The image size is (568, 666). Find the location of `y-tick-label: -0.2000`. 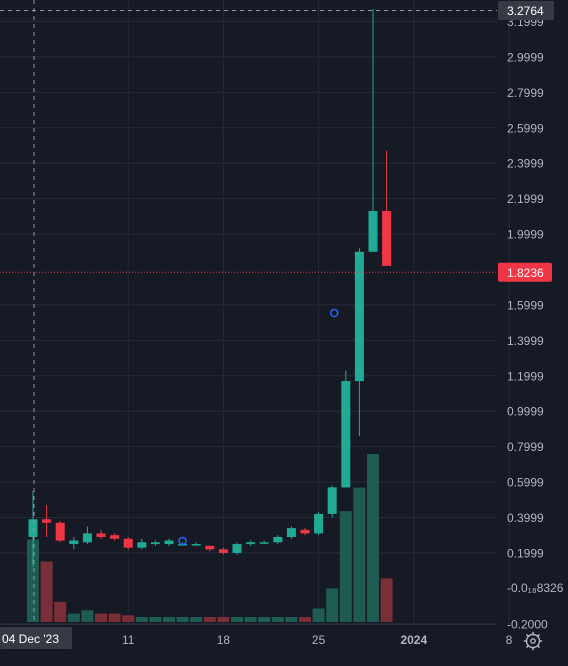

y-tick-label: -0.2000 is located at coordinates (527, 624).